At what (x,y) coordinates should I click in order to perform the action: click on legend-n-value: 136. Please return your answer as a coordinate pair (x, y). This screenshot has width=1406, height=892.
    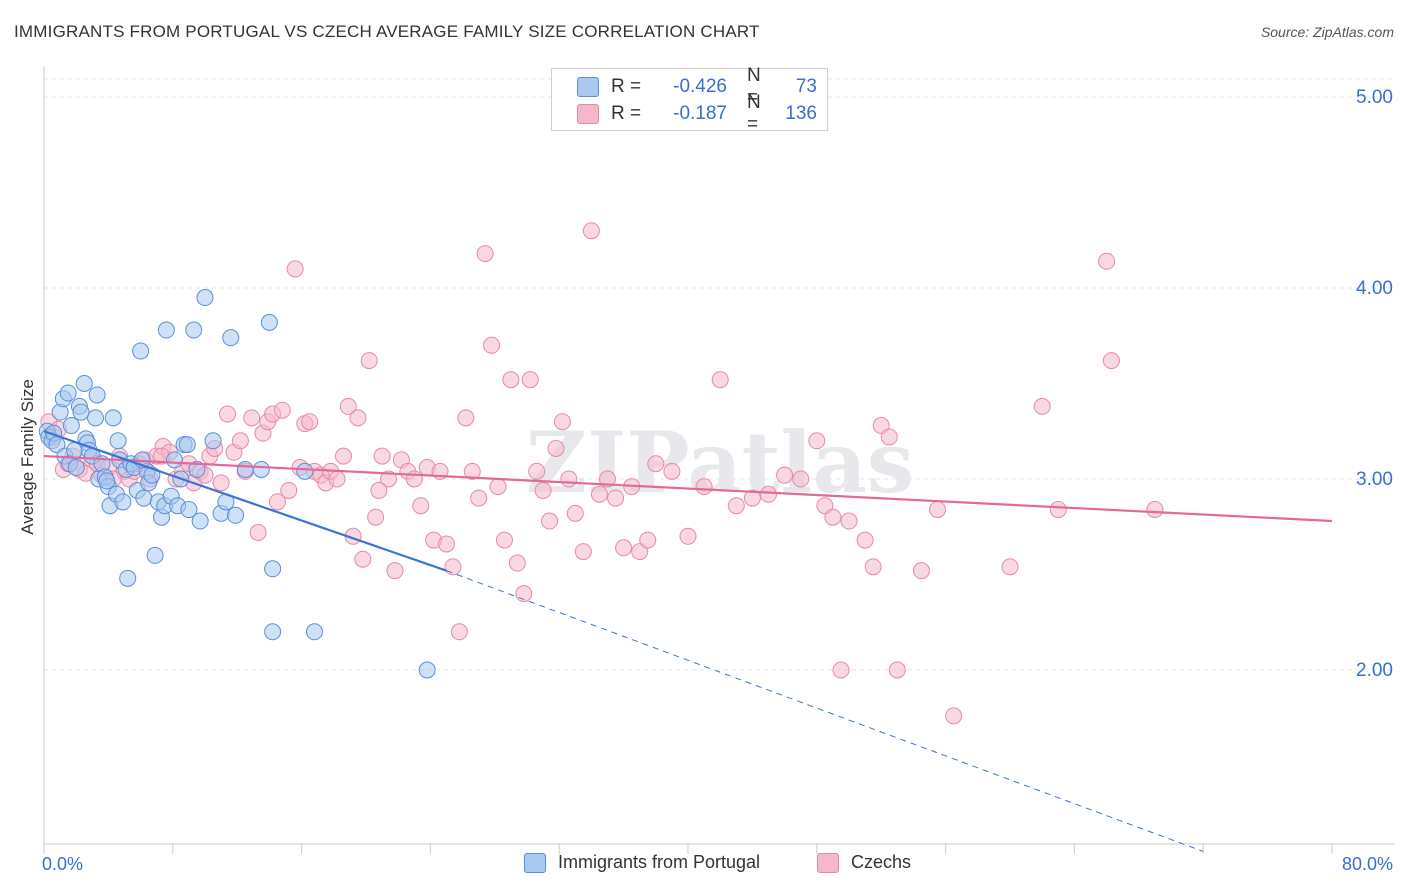
    Looking at the image, I should click on (801, 113).